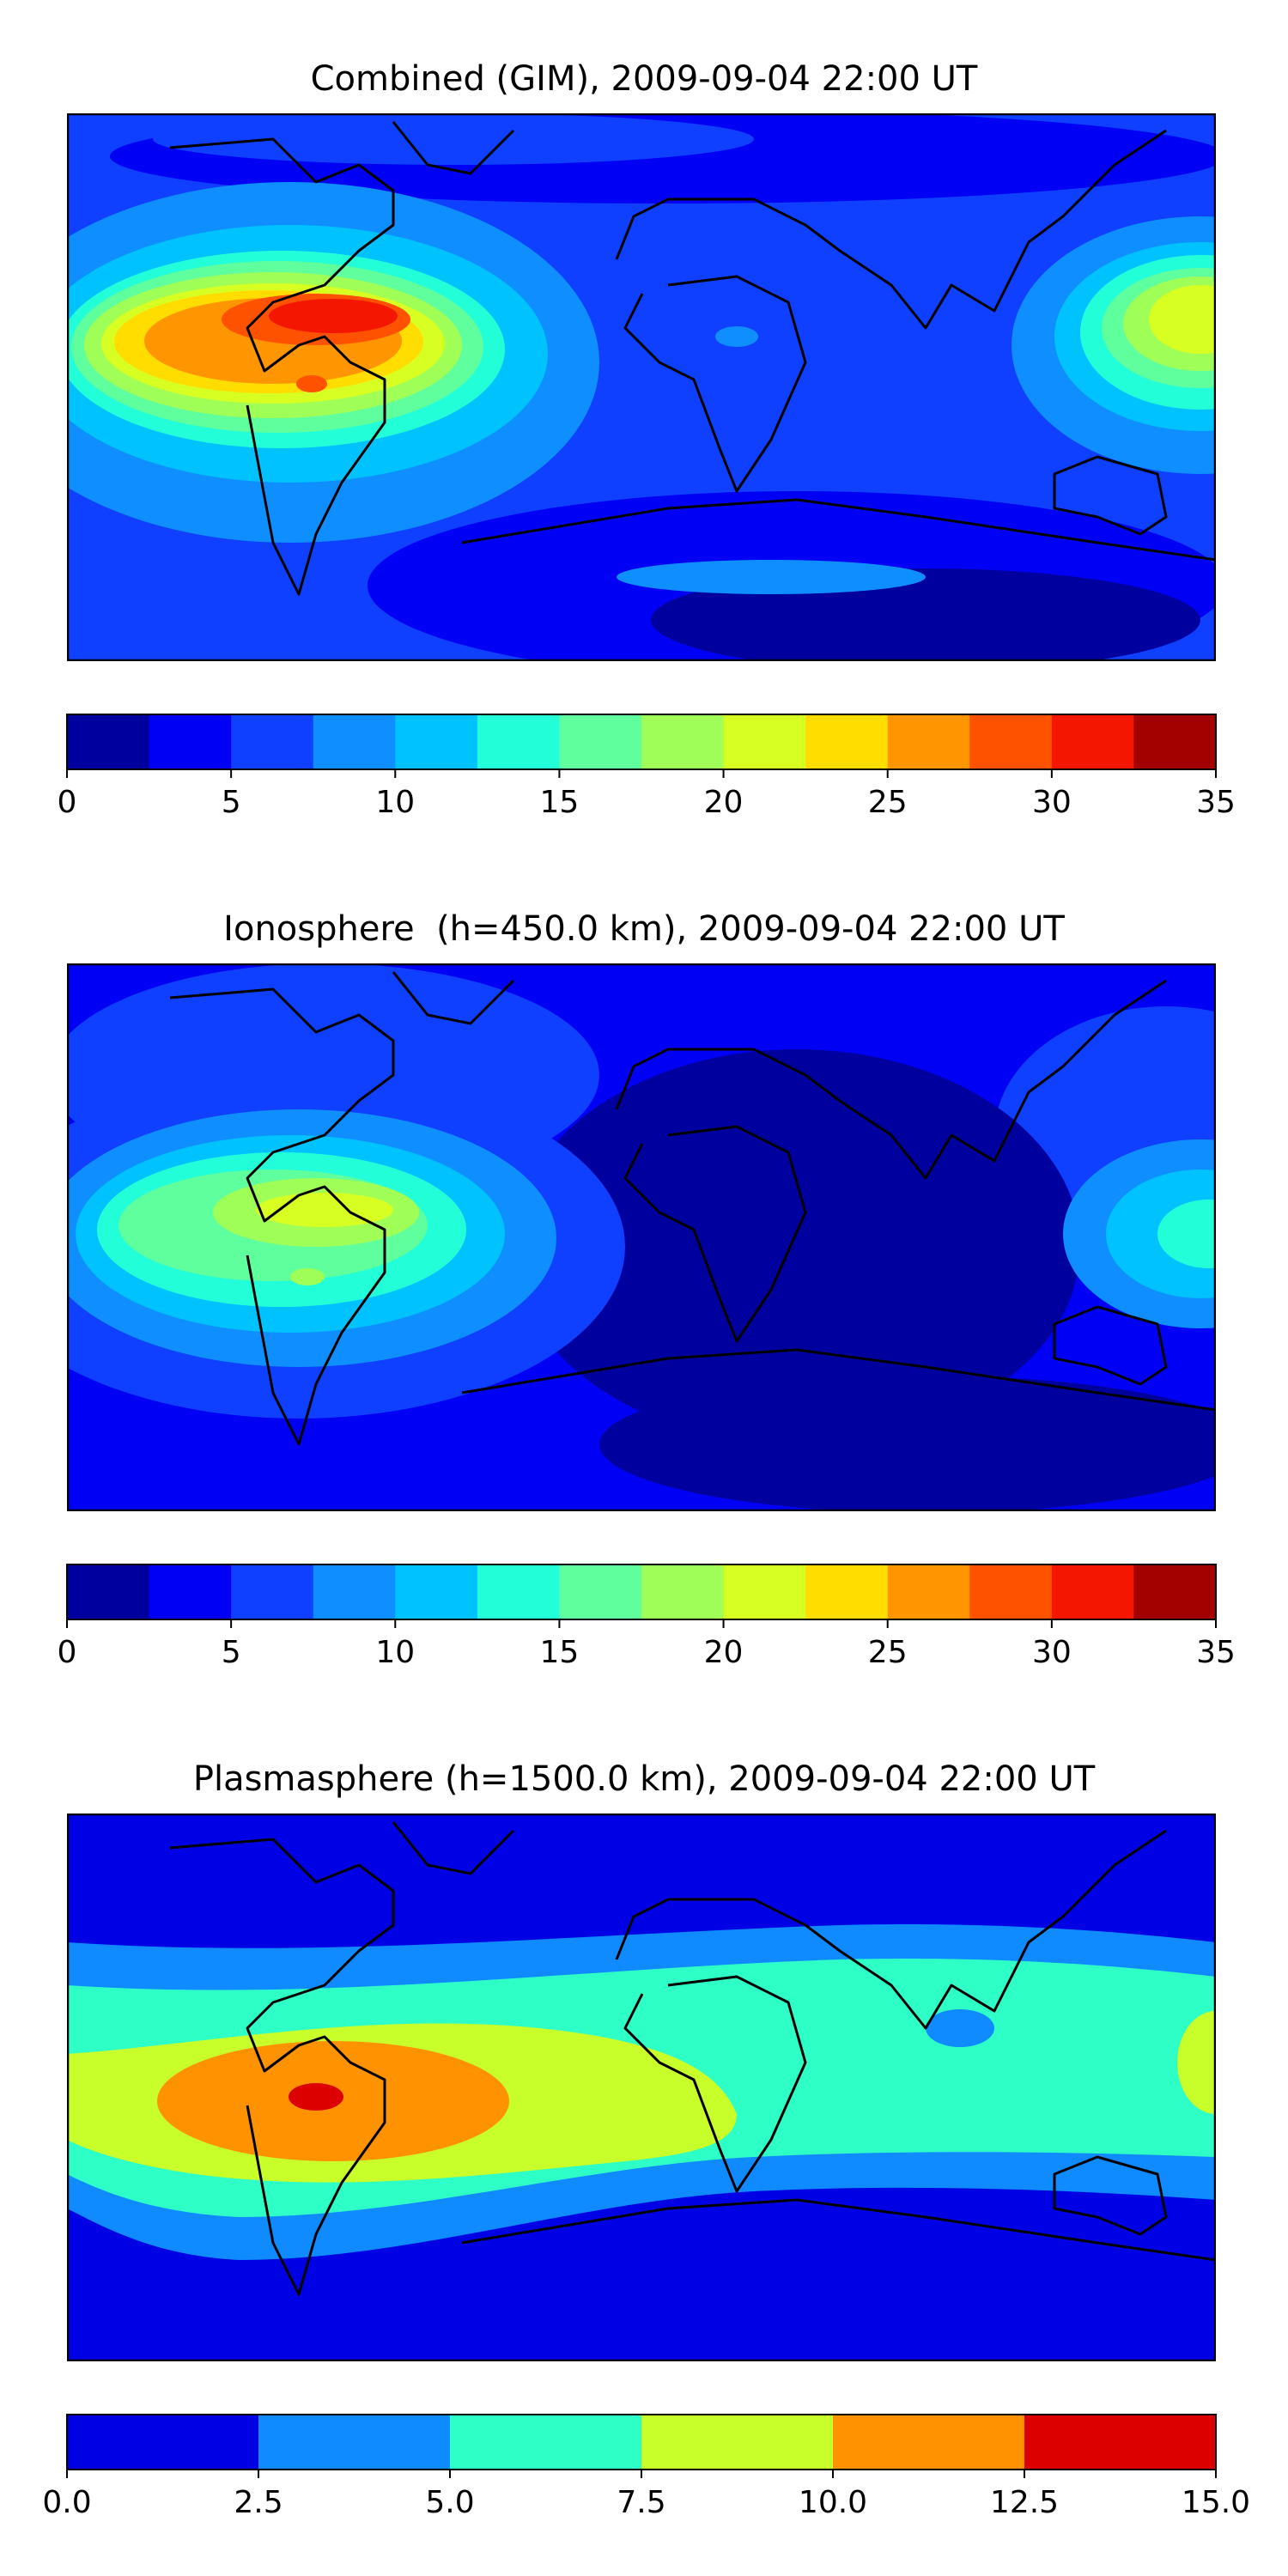 The width and height of the screenshot is (1288, 2576). Describe the element at coordinates (833, 2502) in the screenshot. I see `colorbar-tick-label: 10.0` at that location.